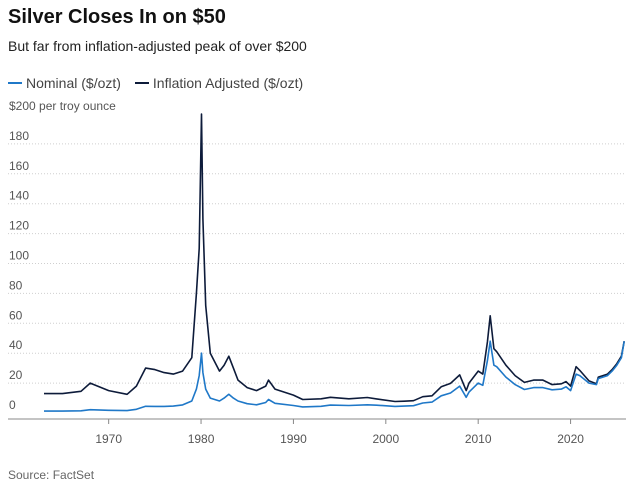 The image size is (642, 489). What do you see at coordinates (16, 285) in the screenshot?
I see `y-tick-label: 80` at bounding box center [16, 285].